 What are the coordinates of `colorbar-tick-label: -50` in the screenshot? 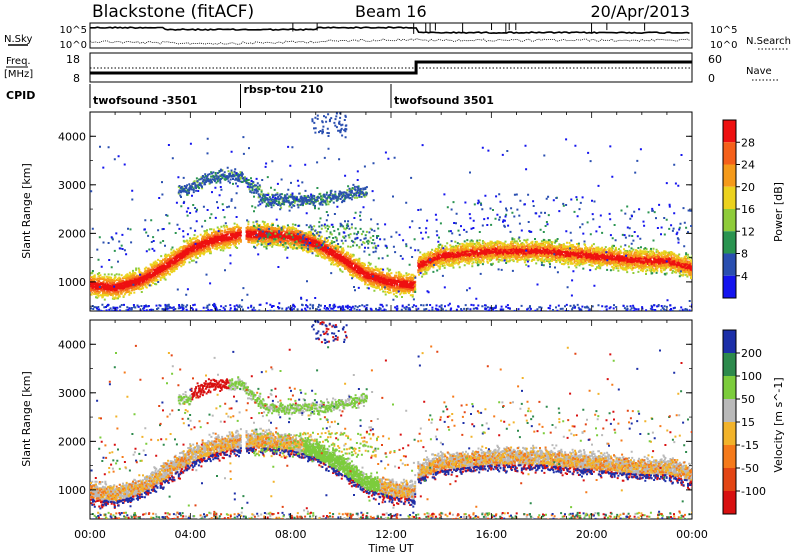 It's located at (750, 468).